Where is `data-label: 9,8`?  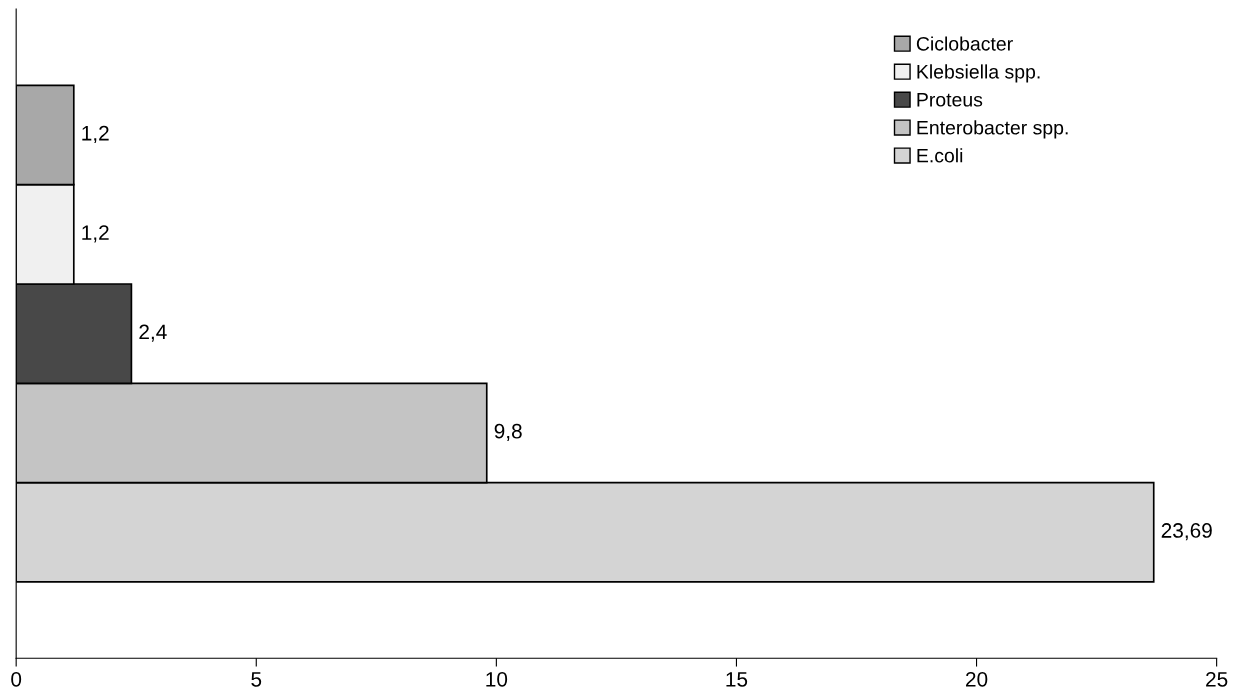 data-label: 9,8 is located at coordinates (508, 432).